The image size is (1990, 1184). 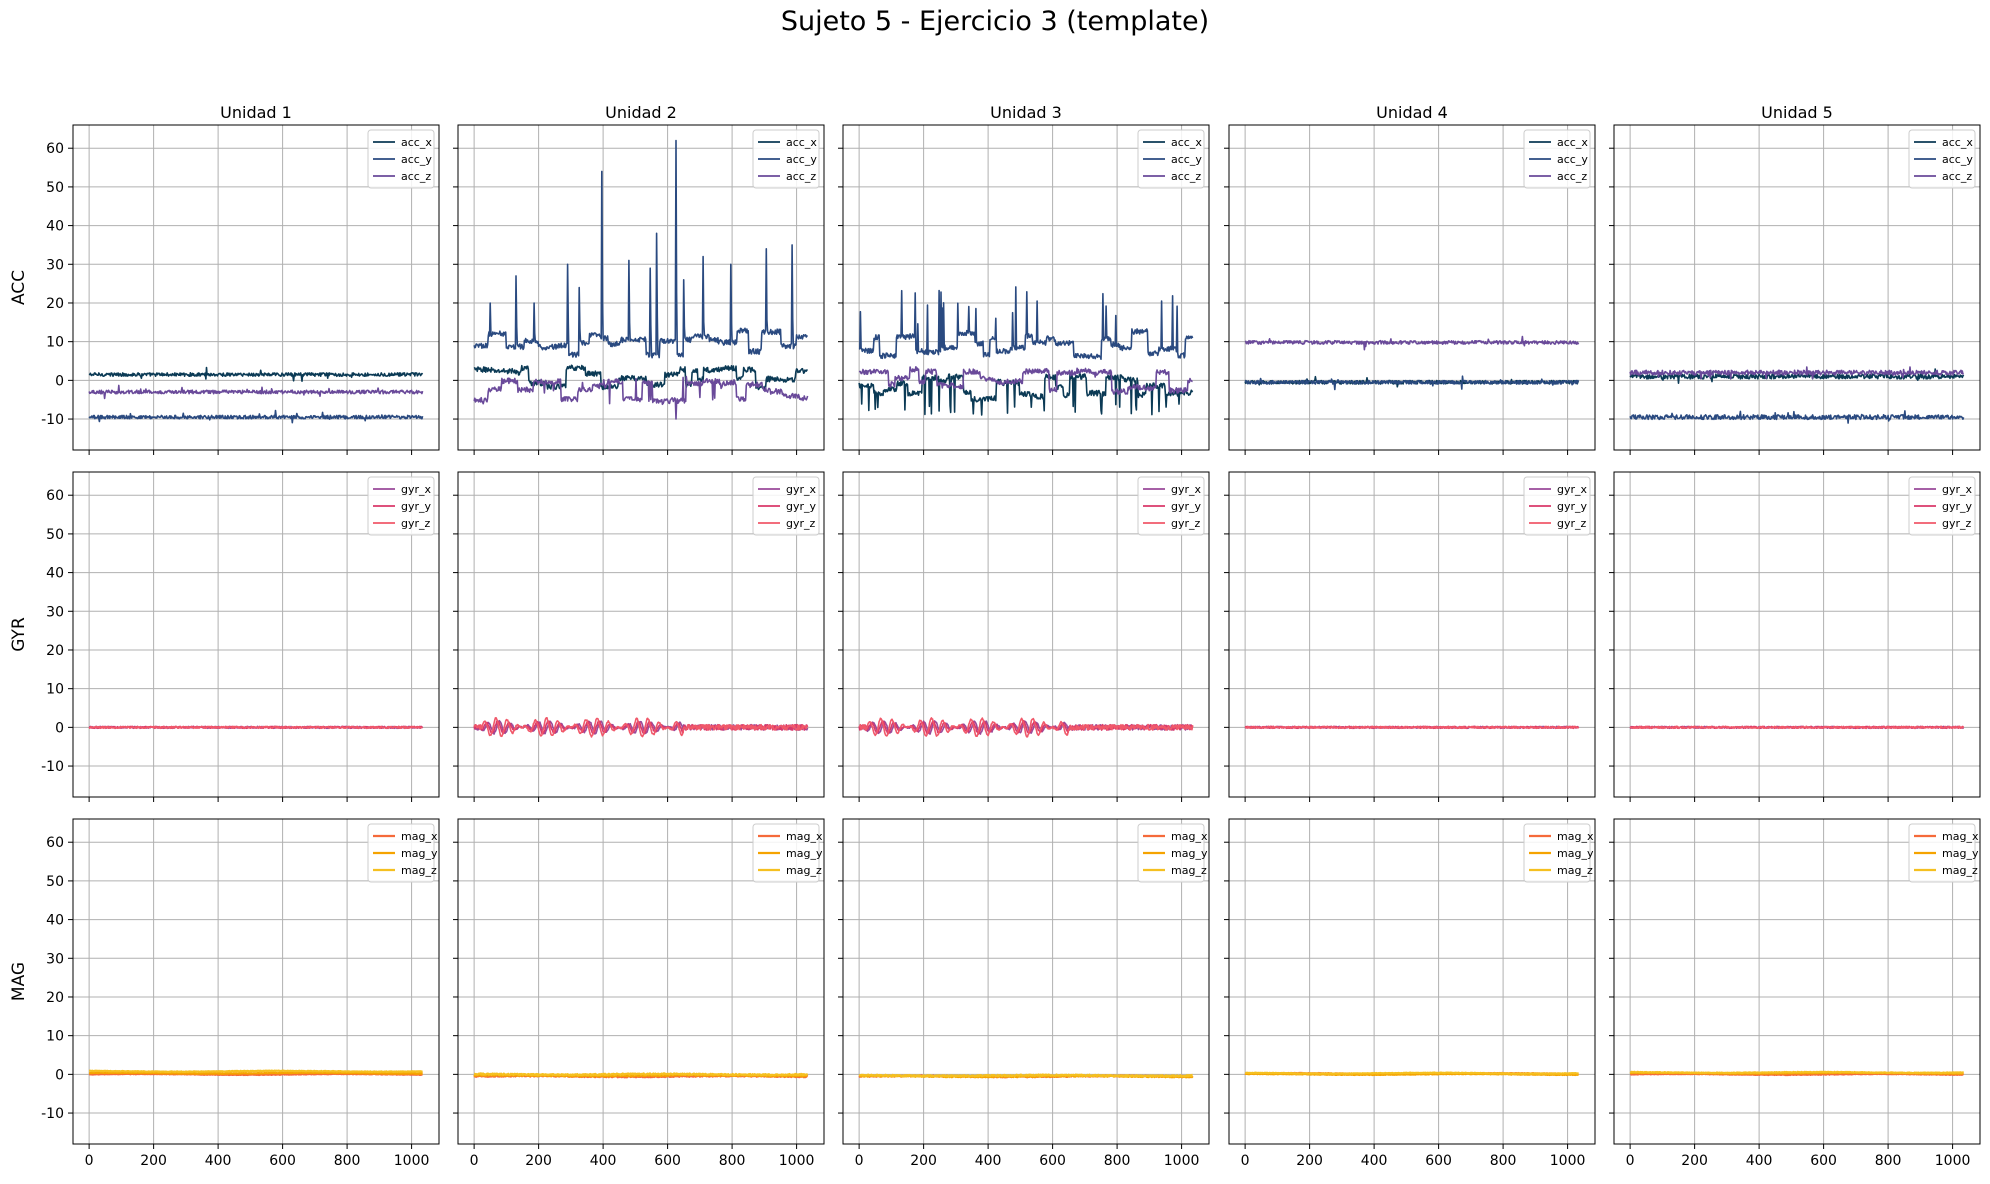 I want to click on column-title: Unidad 5, so click(x=1797, y=112).